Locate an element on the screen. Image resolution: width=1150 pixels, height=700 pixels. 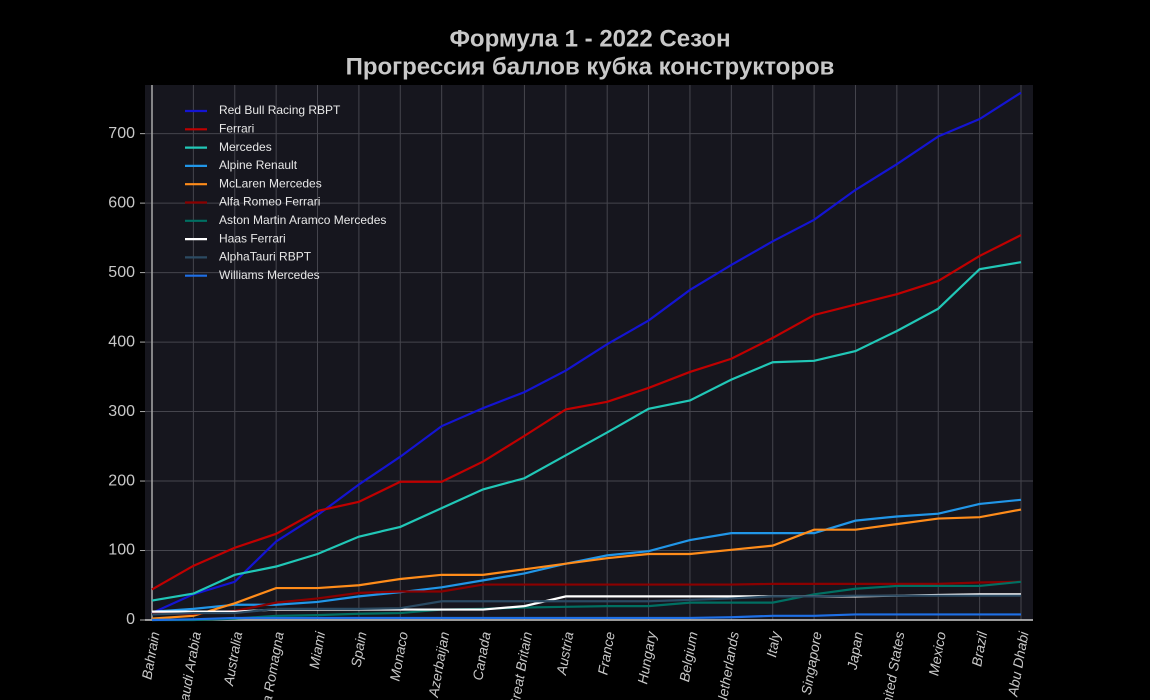
legend-label: Alfa Romeo Ferrari is located at coordinates (269, 202).